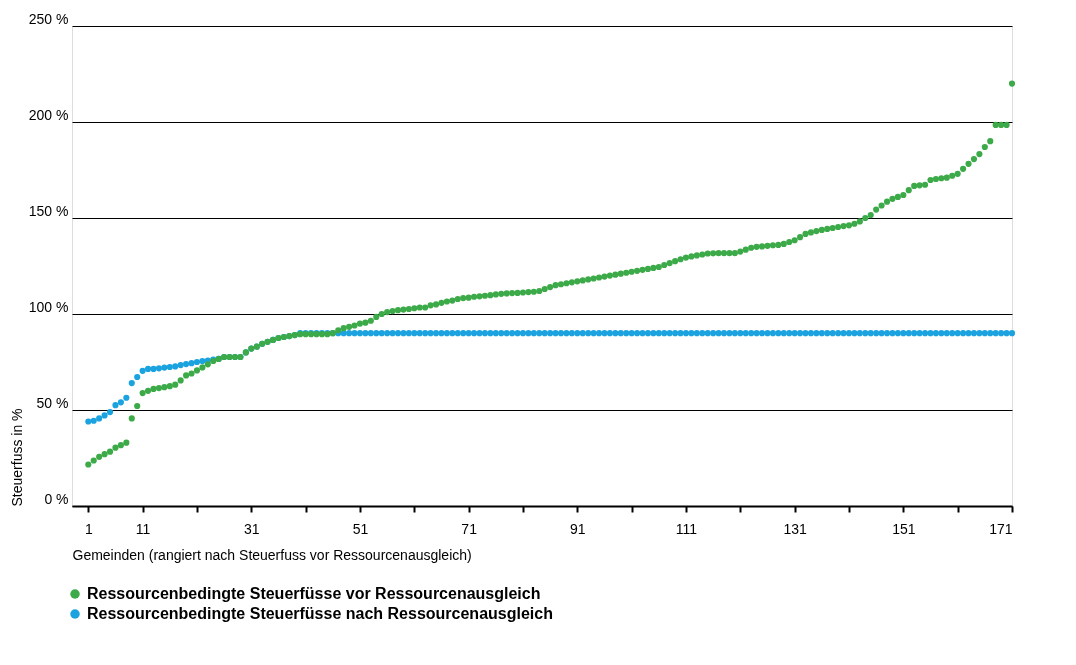 This screenshot has width=1076, height=665. Describe the element at coordinates (686, 528) in the screenshot. I see `x-tick-label: 111` at that location.